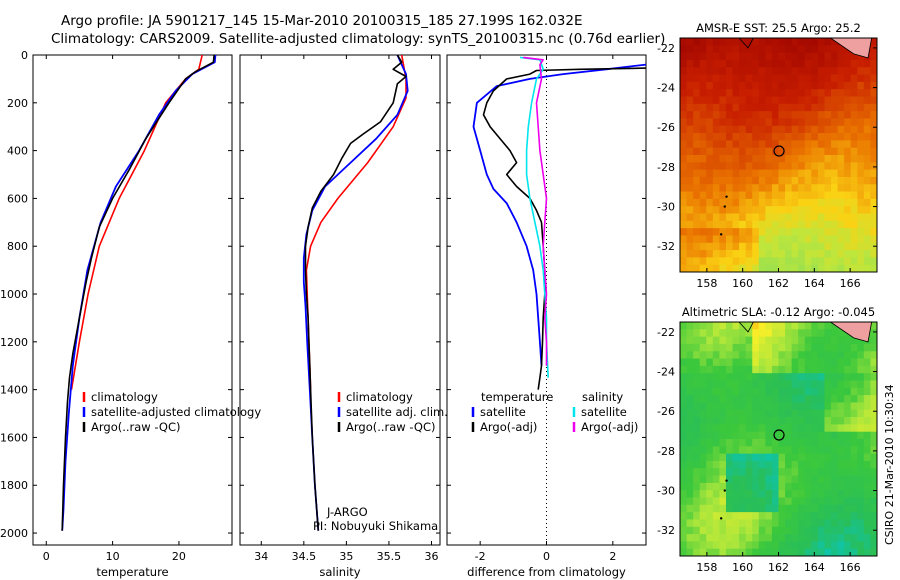 The image size is (900, 580). Describe the element at coordinates (391, 427) in the screenshot. I see `salinity-legend-item-2: Argo(..raw -QC)` at that location.